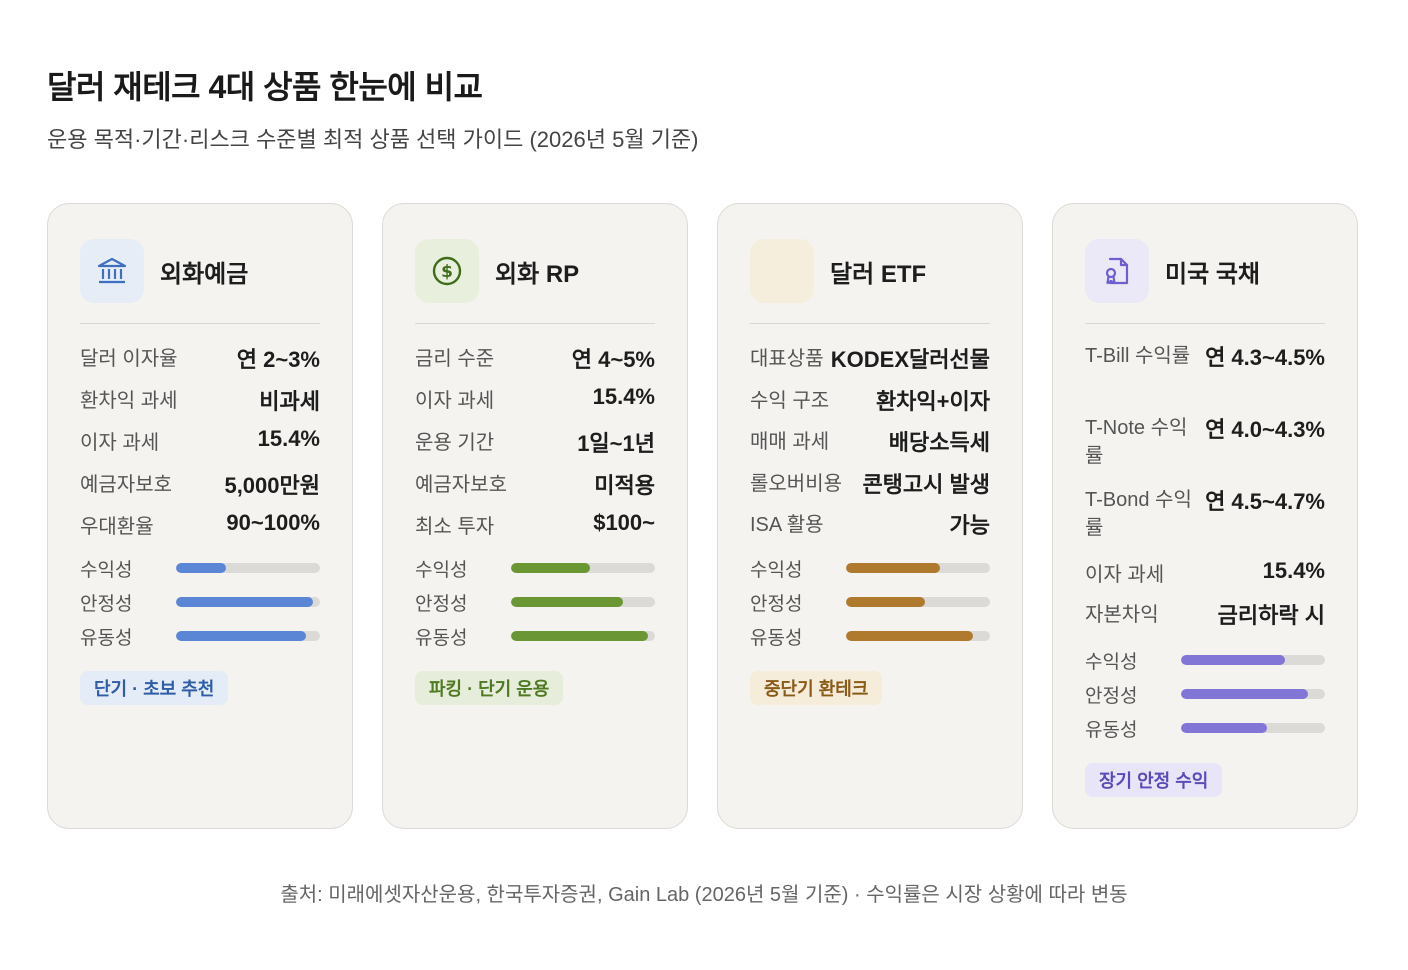 Image resolution: width=1408 pixels, height=970 pixels. What do you see at coordinates (112, 271) in the screenshot?
I see `bank-icon` at bounding box center [112, 271].